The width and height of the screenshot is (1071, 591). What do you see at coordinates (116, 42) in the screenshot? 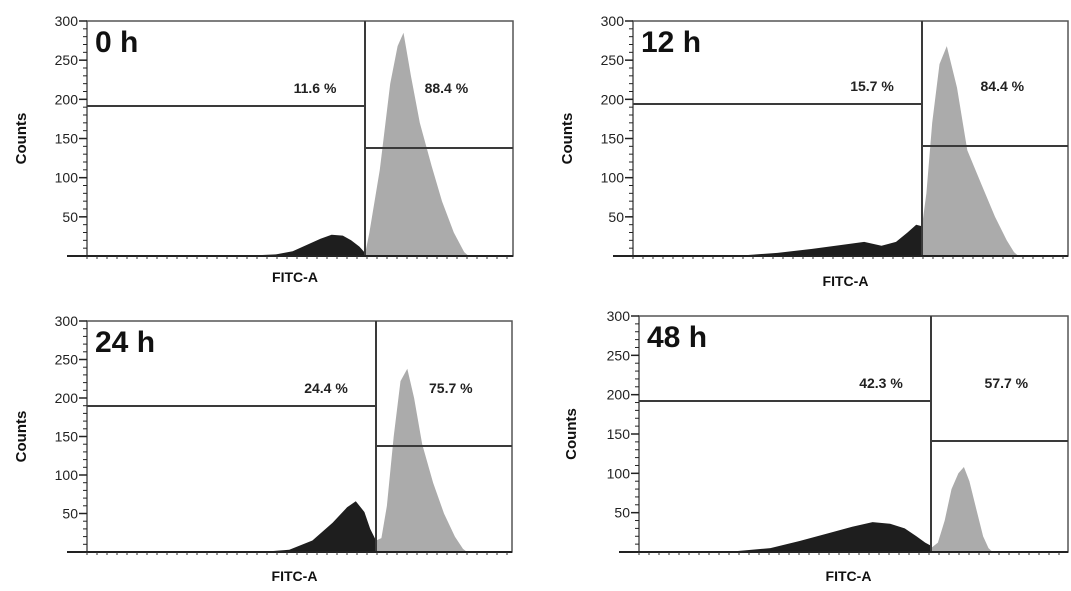
I see `time-point-label: 0 h` at bounding box center [116, 42].